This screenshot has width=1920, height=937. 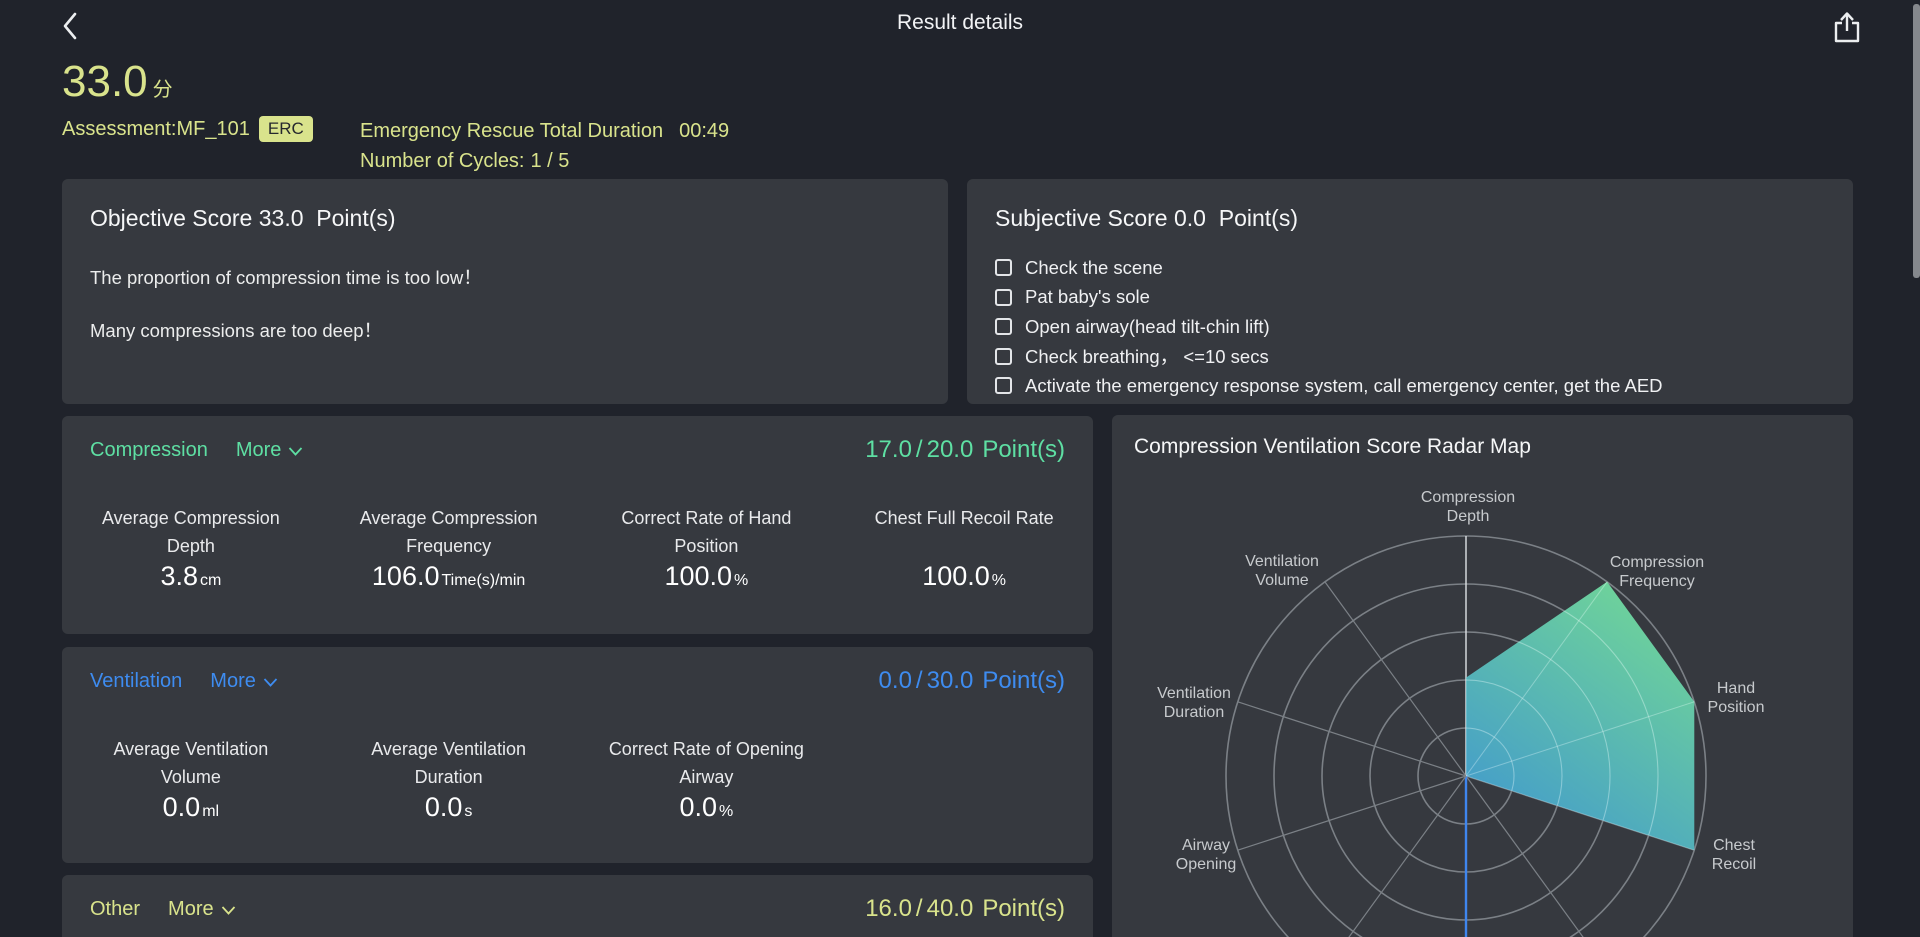 I want to click on guideline-badge: ERC, so click(x=285, y=129).